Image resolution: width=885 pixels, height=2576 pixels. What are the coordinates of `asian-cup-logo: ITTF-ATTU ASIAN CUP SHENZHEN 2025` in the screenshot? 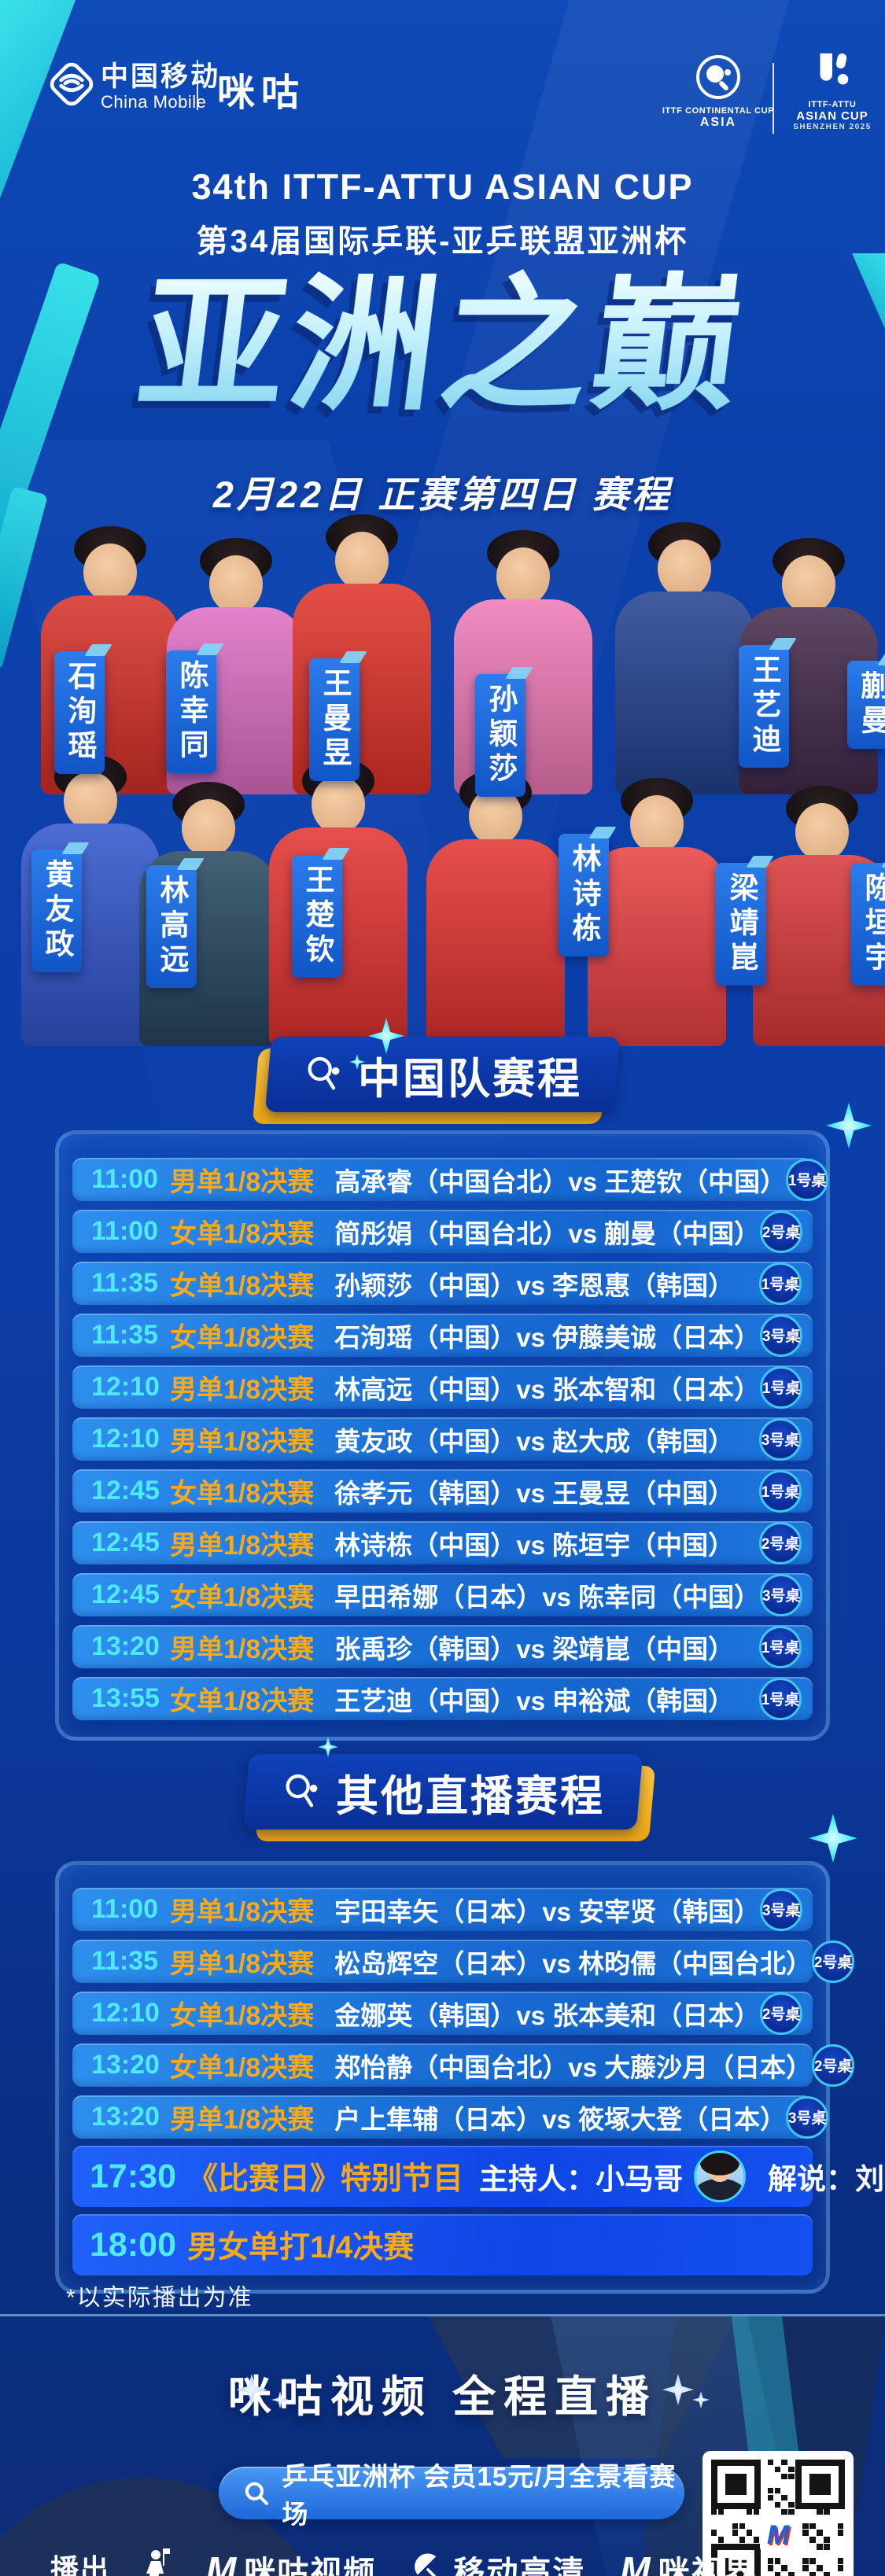 It's located at (832, 90).